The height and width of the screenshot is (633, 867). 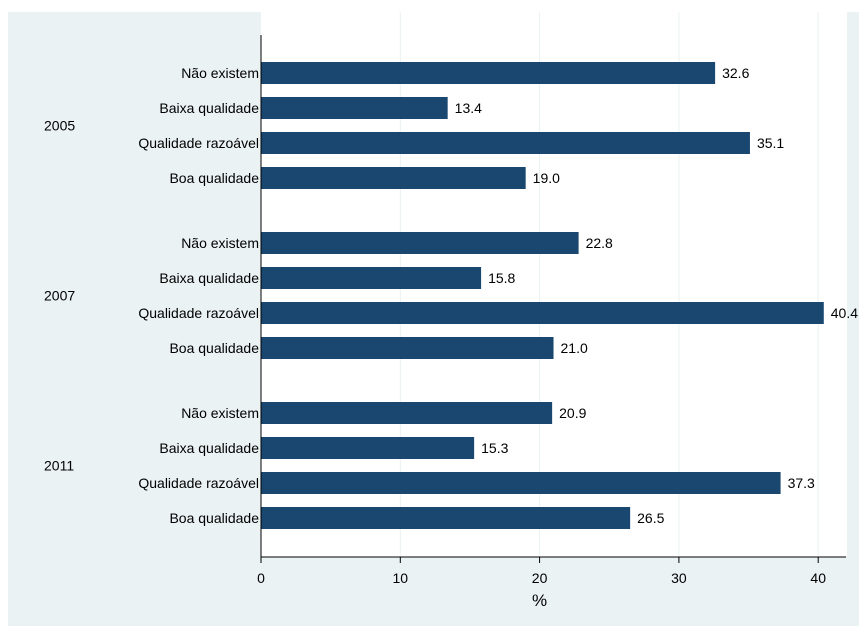 What do you see at coordinates (599, 243) in the screenshot?
I see `value-label-2007-0: 22.8` at bounding box center [599, 243].